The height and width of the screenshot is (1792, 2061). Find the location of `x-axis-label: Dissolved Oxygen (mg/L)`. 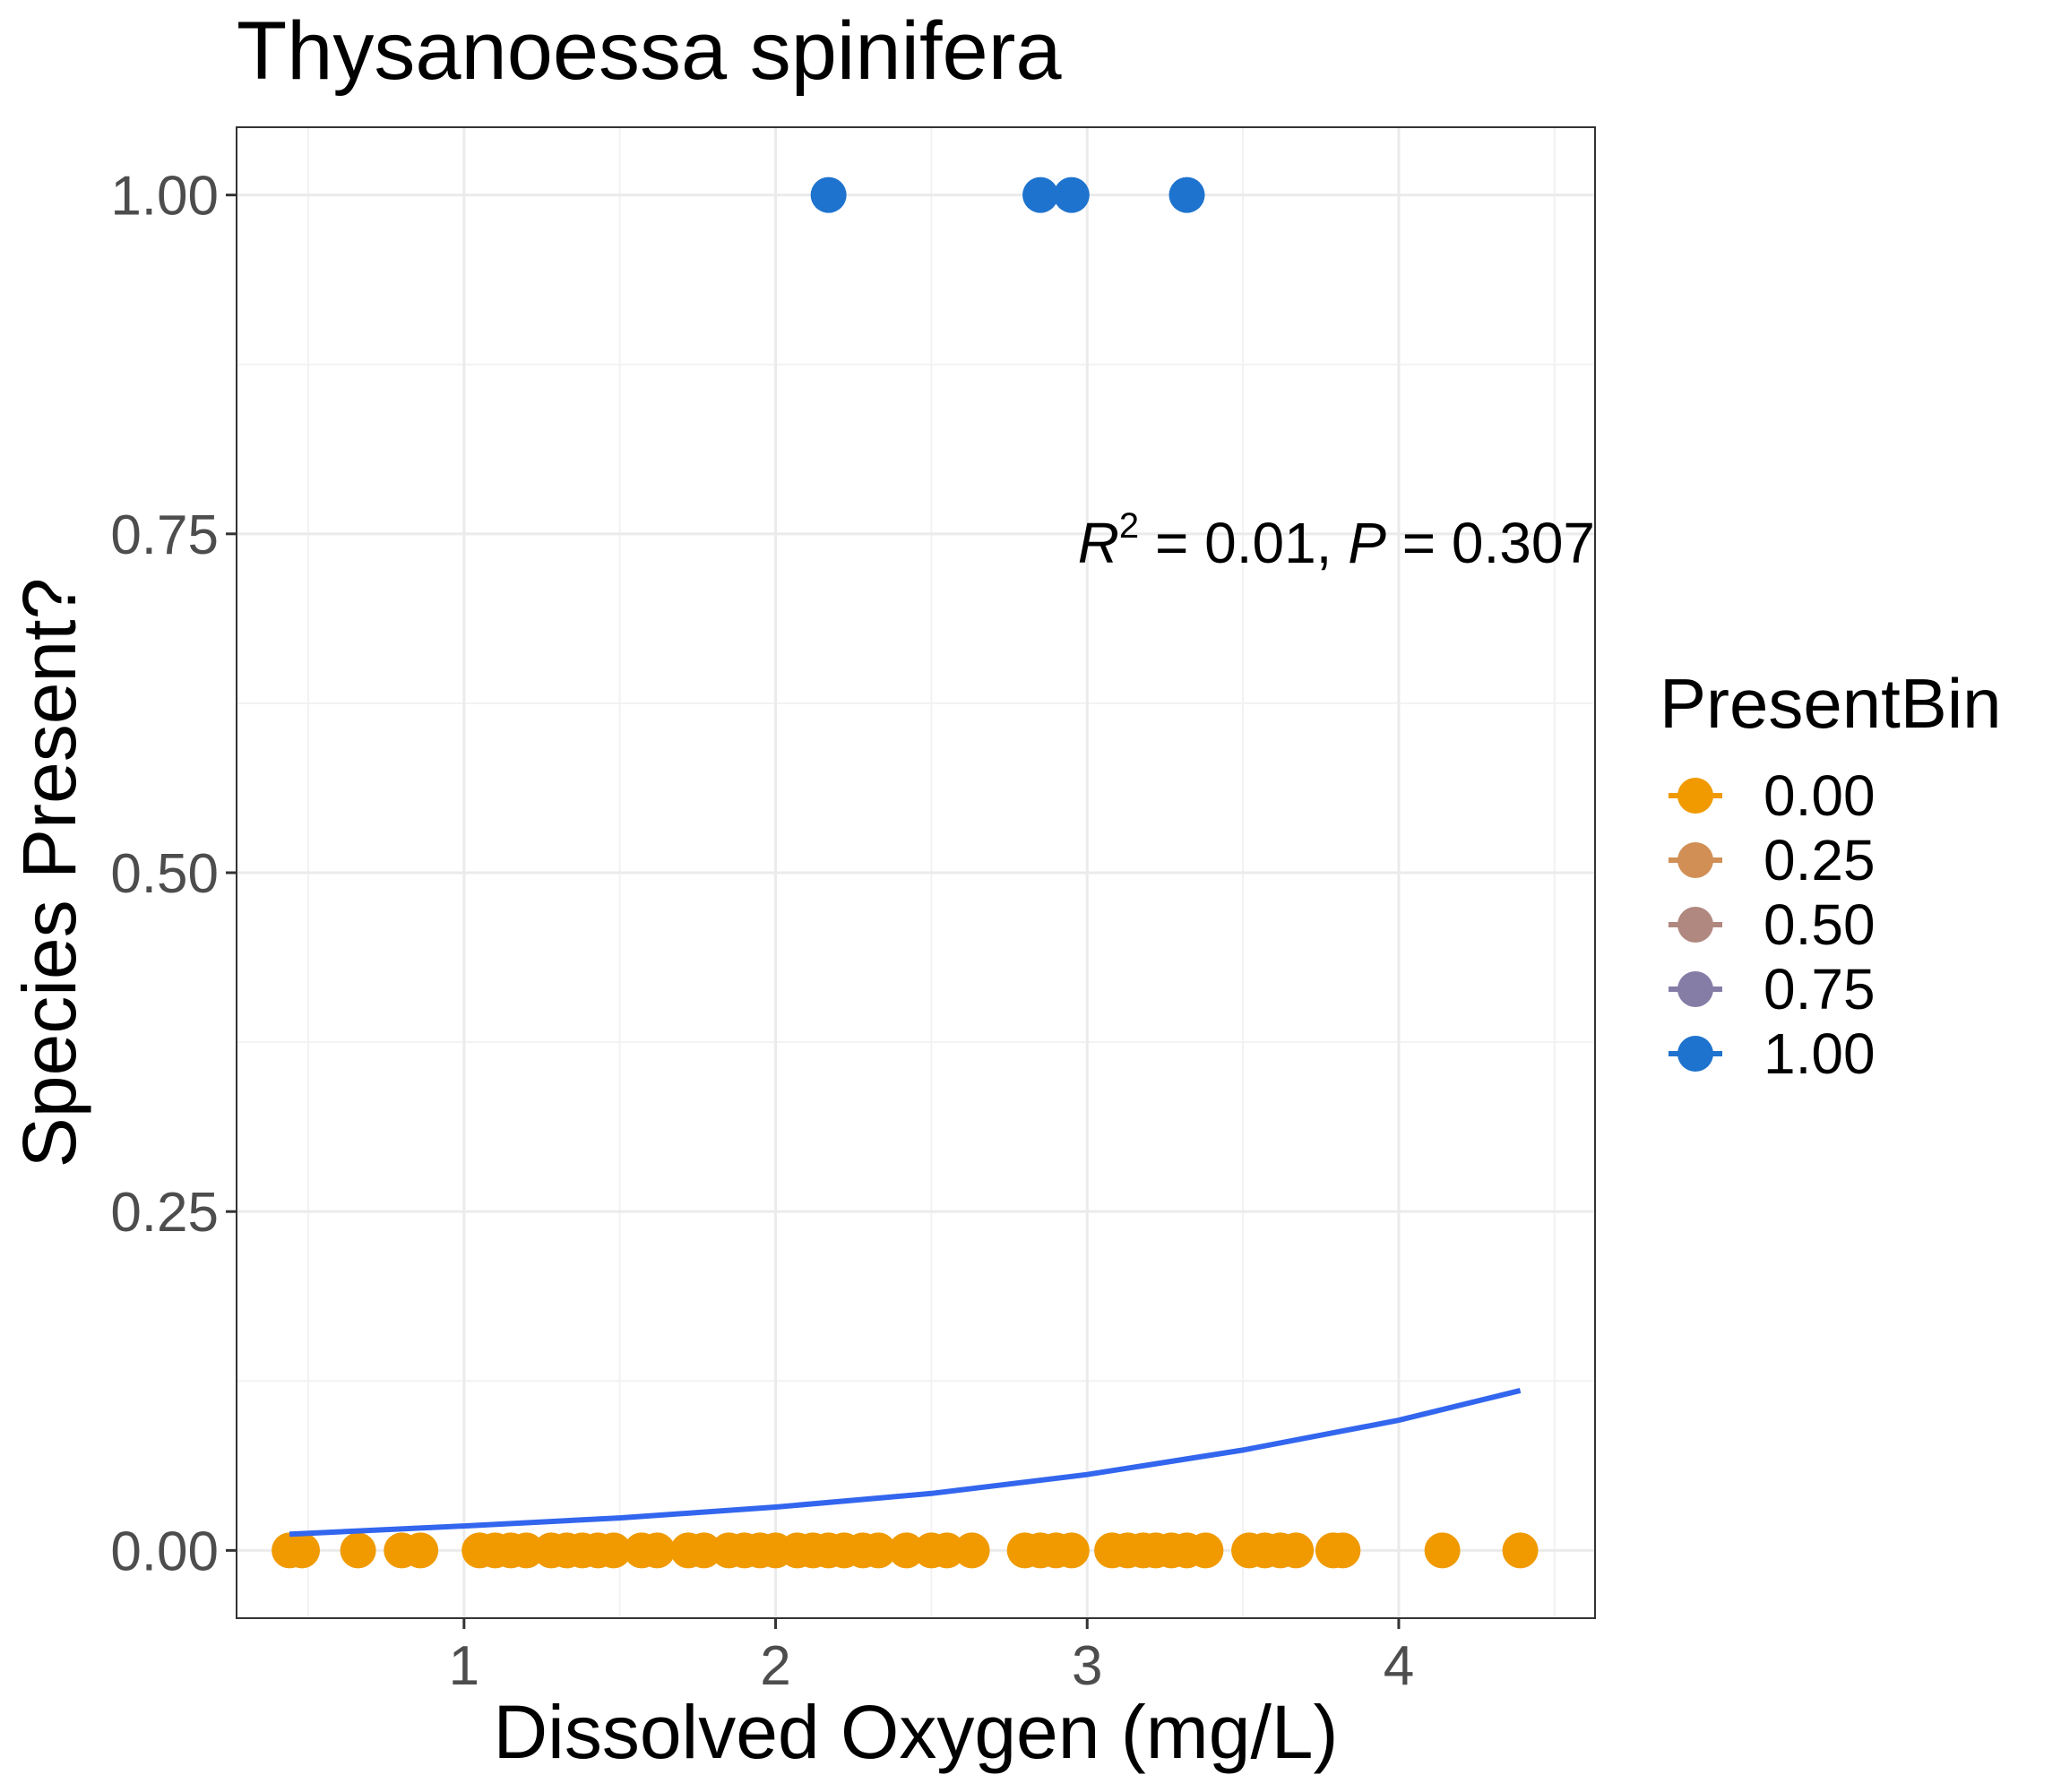

x-axis-label: Dissolved Oxygen (mg/L) is located at coordinates (916, 1732).